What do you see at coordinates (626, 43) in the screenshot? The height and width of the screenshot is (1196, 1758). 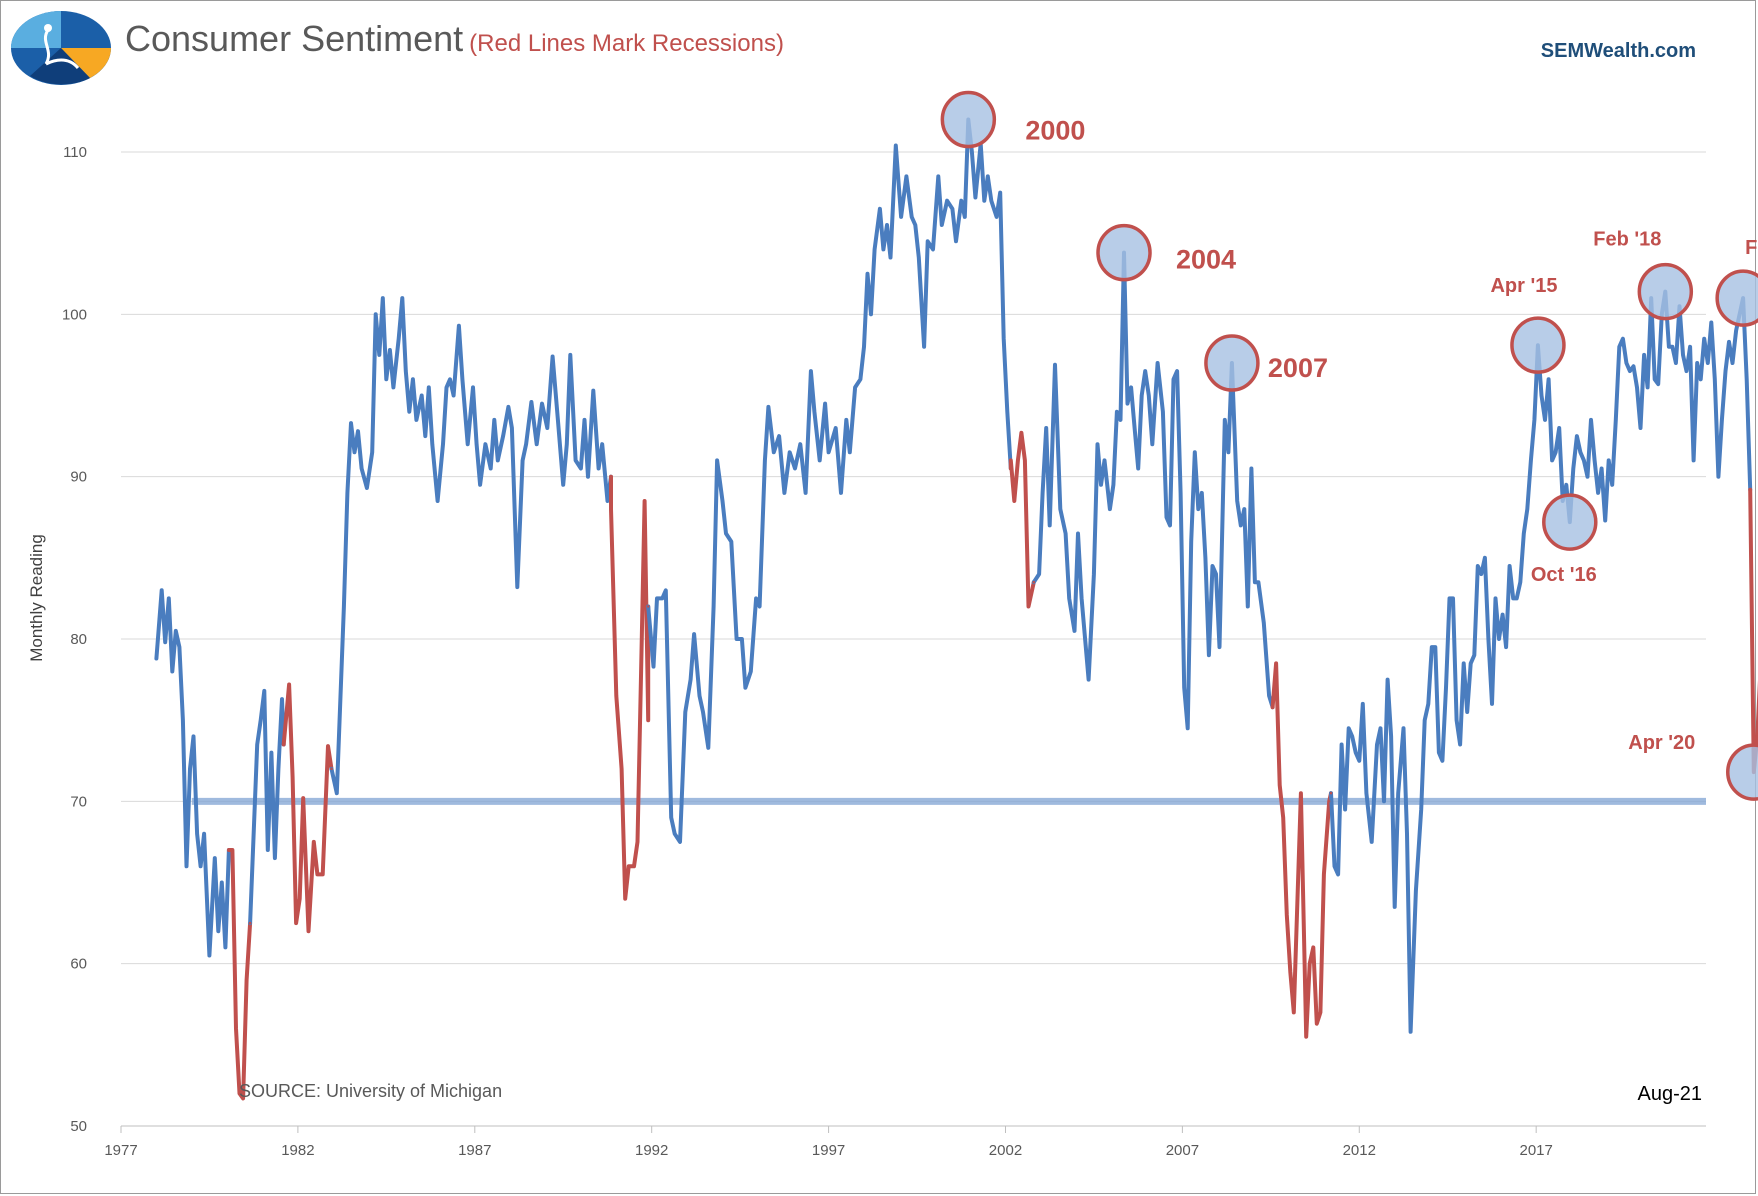 I see `chart-subtitle: (Red Lines Mark Recessions)` at bounding box center [626, 43].